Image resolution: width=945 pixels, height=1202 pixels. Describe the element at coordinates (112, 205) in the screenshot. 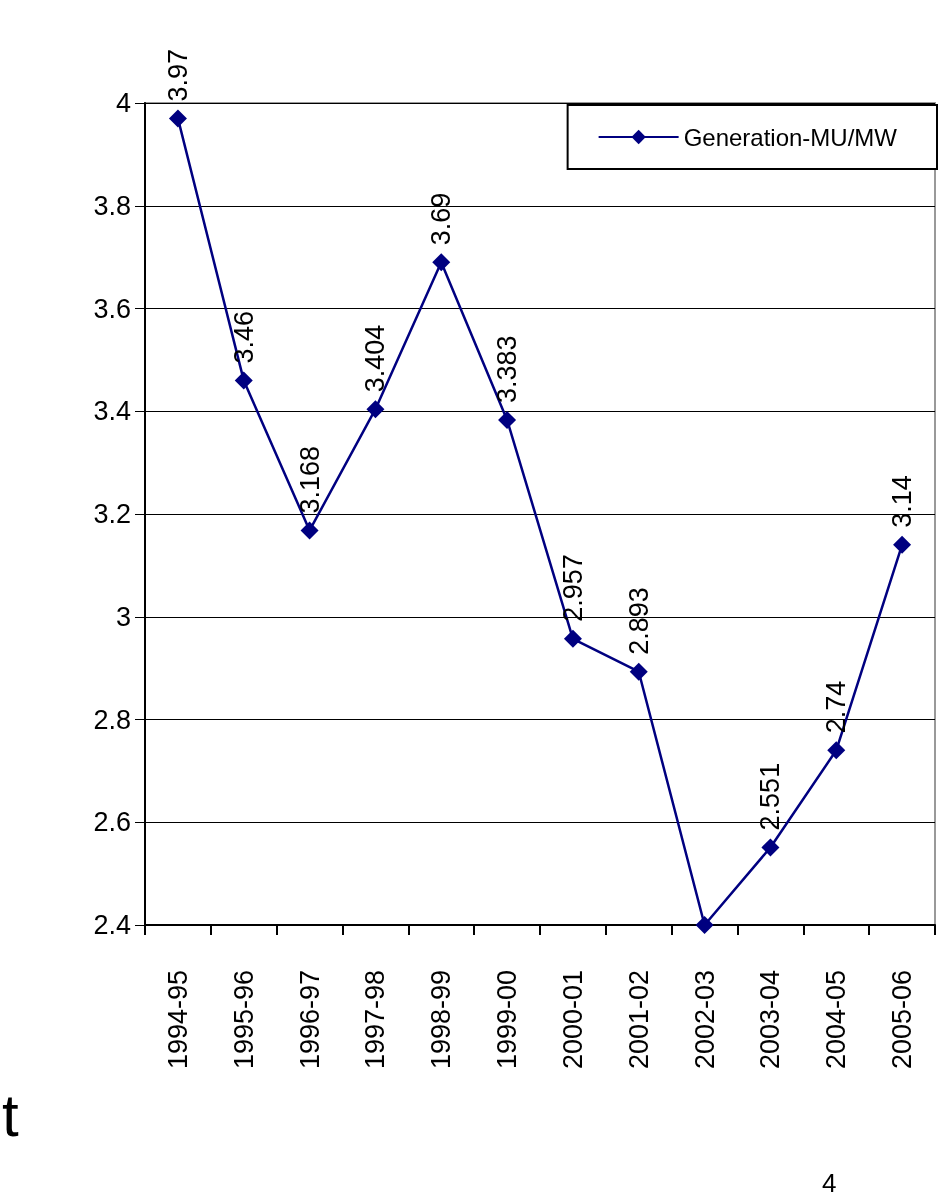

I see `y-tick-label: 3.8` at that location.